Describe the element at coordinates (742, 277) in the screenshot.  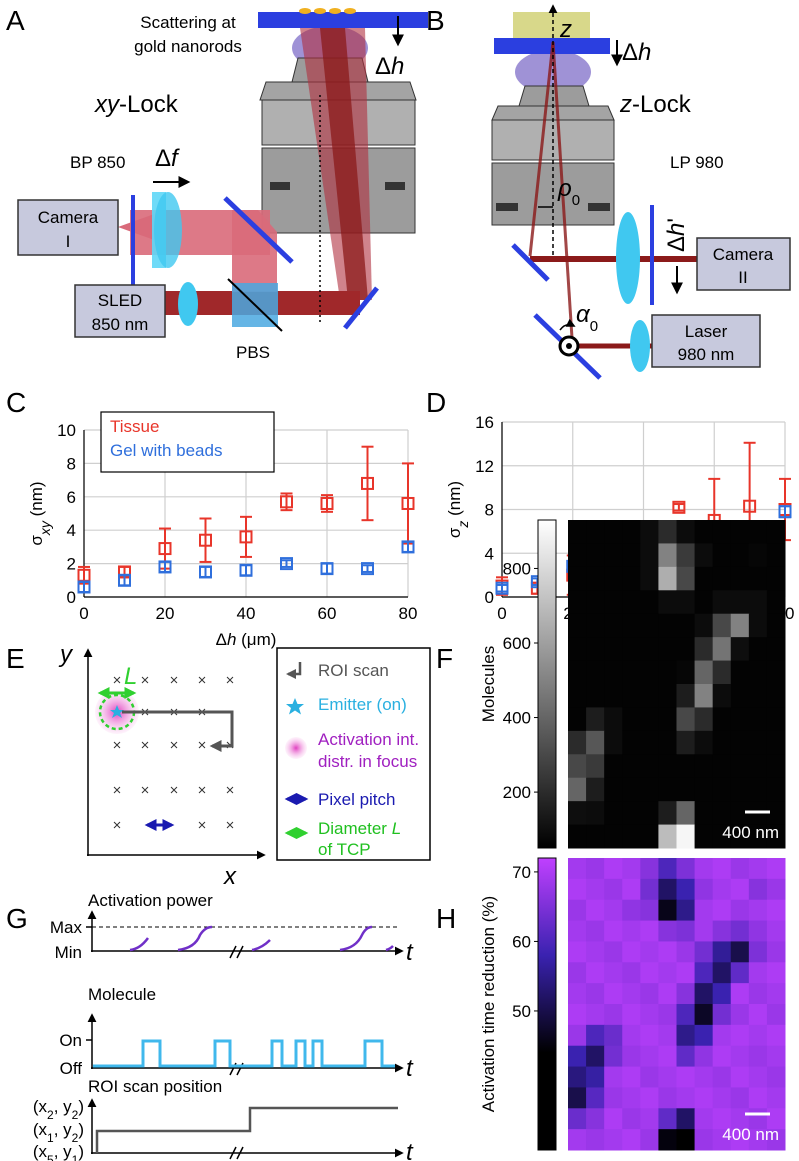
I see `label: II` at that location.